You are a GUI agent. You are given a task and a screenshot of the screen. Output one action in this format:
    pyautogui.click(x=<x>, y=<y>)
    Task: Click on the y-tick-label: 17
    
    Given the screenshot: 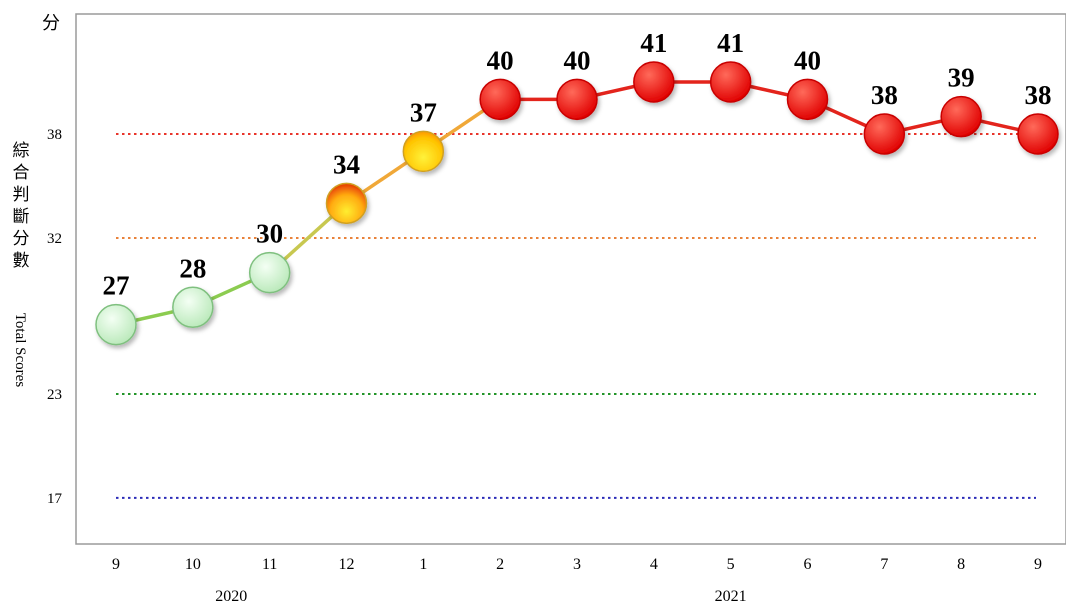 What is the action you would take?
    pyautogui.click(x=55, y=499)
    